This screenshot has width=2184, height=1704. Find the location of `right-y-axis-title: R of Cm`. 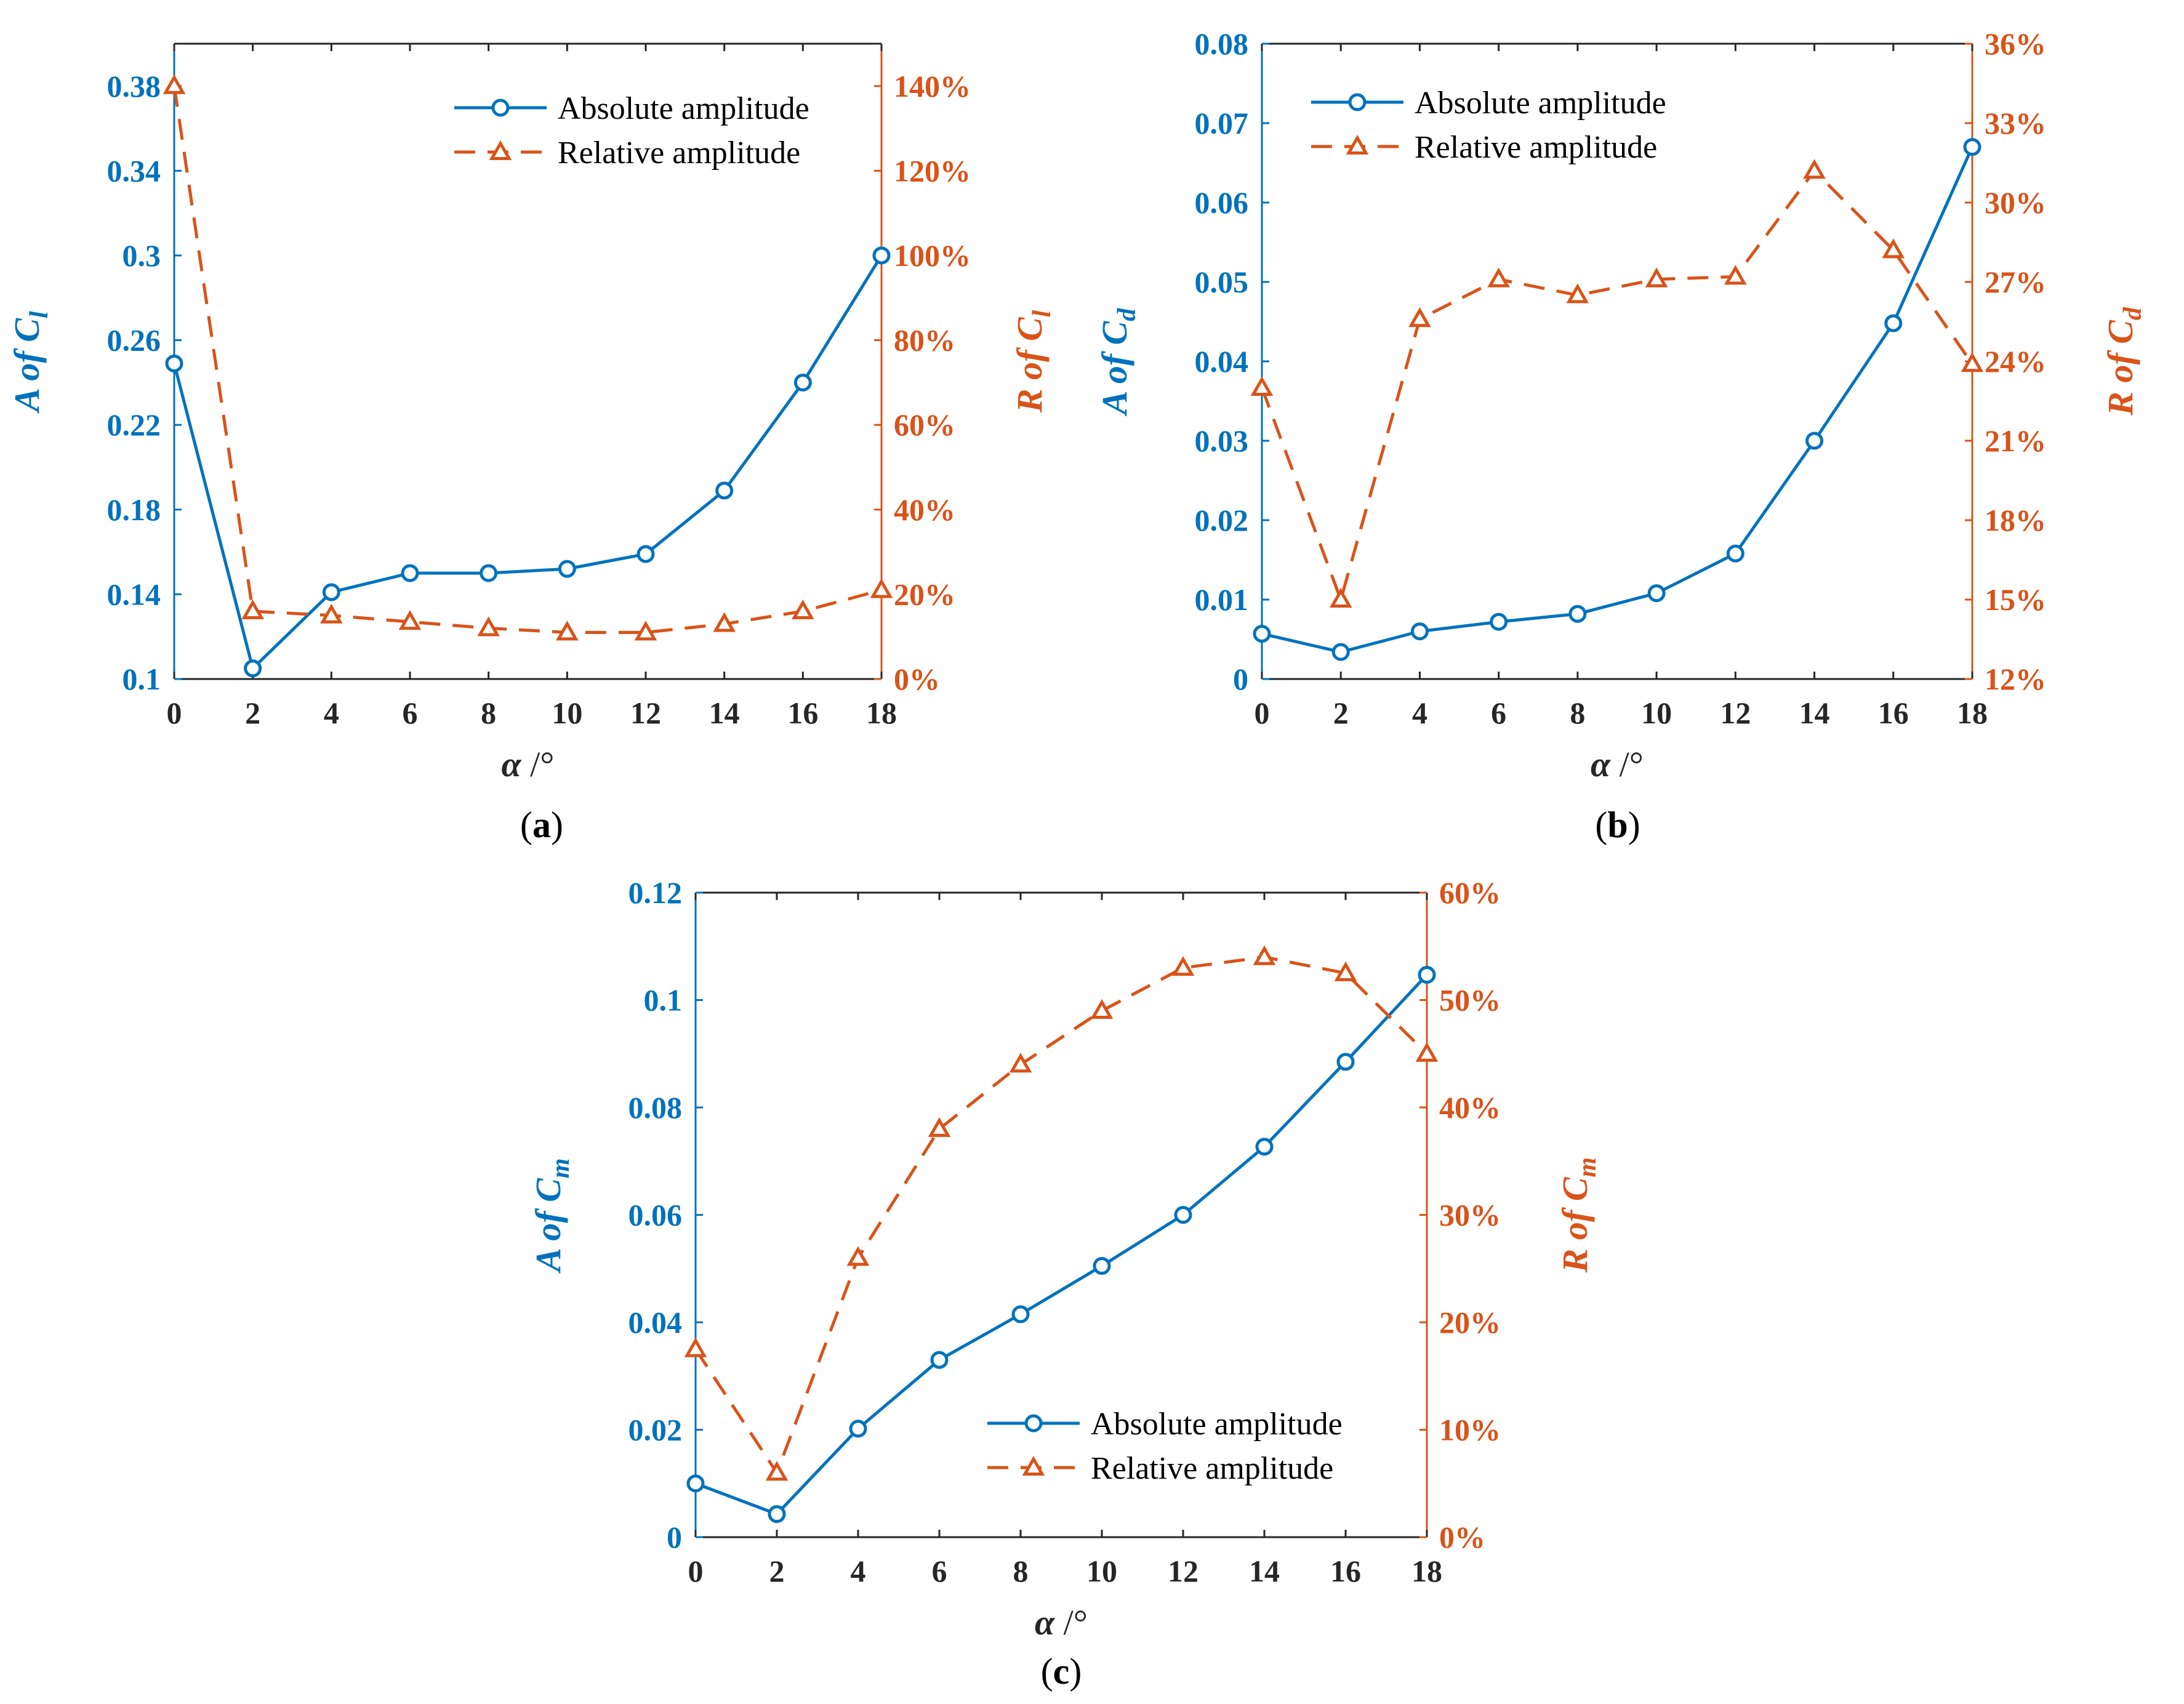

right-y-axis-title: R of Cm is located at coordinates (1579, 1215).